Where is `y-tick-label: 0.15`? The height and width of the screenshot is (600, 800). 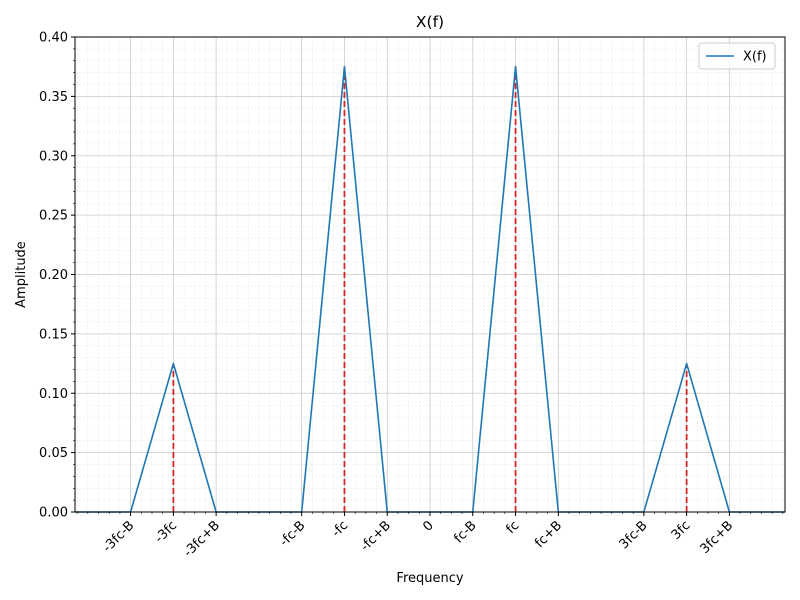
y-tick-label: 0.15 is located at coordinates (53, 334).